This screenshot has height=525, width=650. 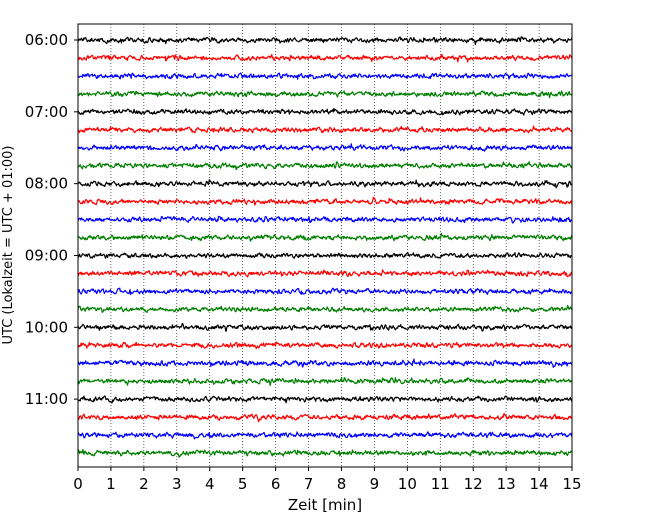 I want to click on x-tick-label: 8, so click(x=342, y=484).